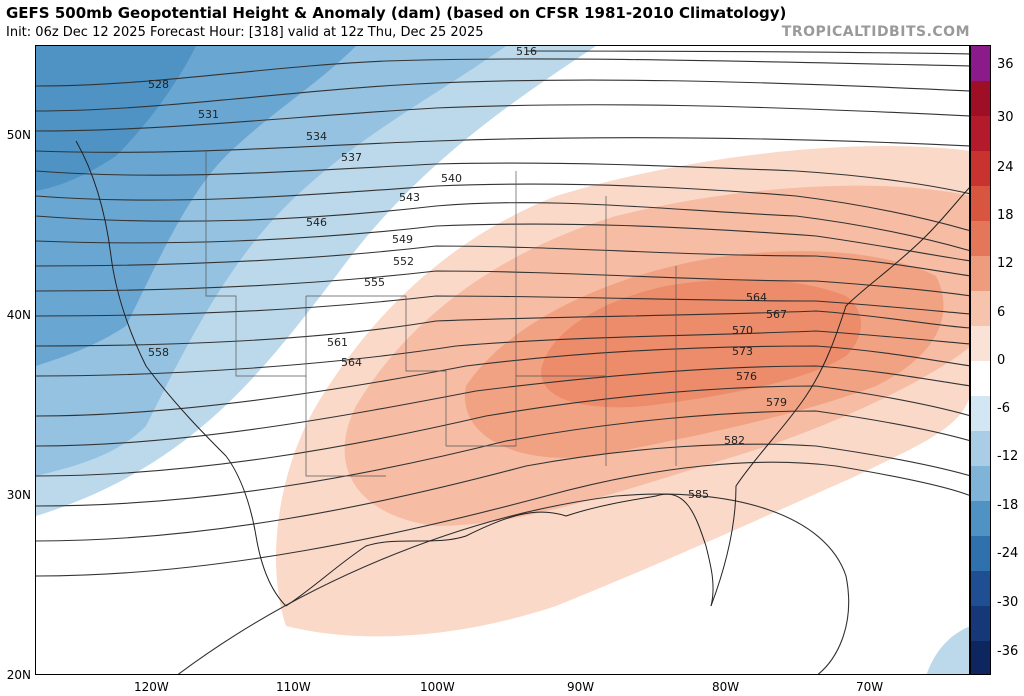 Image resolution: width=1024 pixels, height=696 pixels. Describe the element at coordinates (1005, 215) in the screenshot. I see `colorbar-label: 18` at that location.